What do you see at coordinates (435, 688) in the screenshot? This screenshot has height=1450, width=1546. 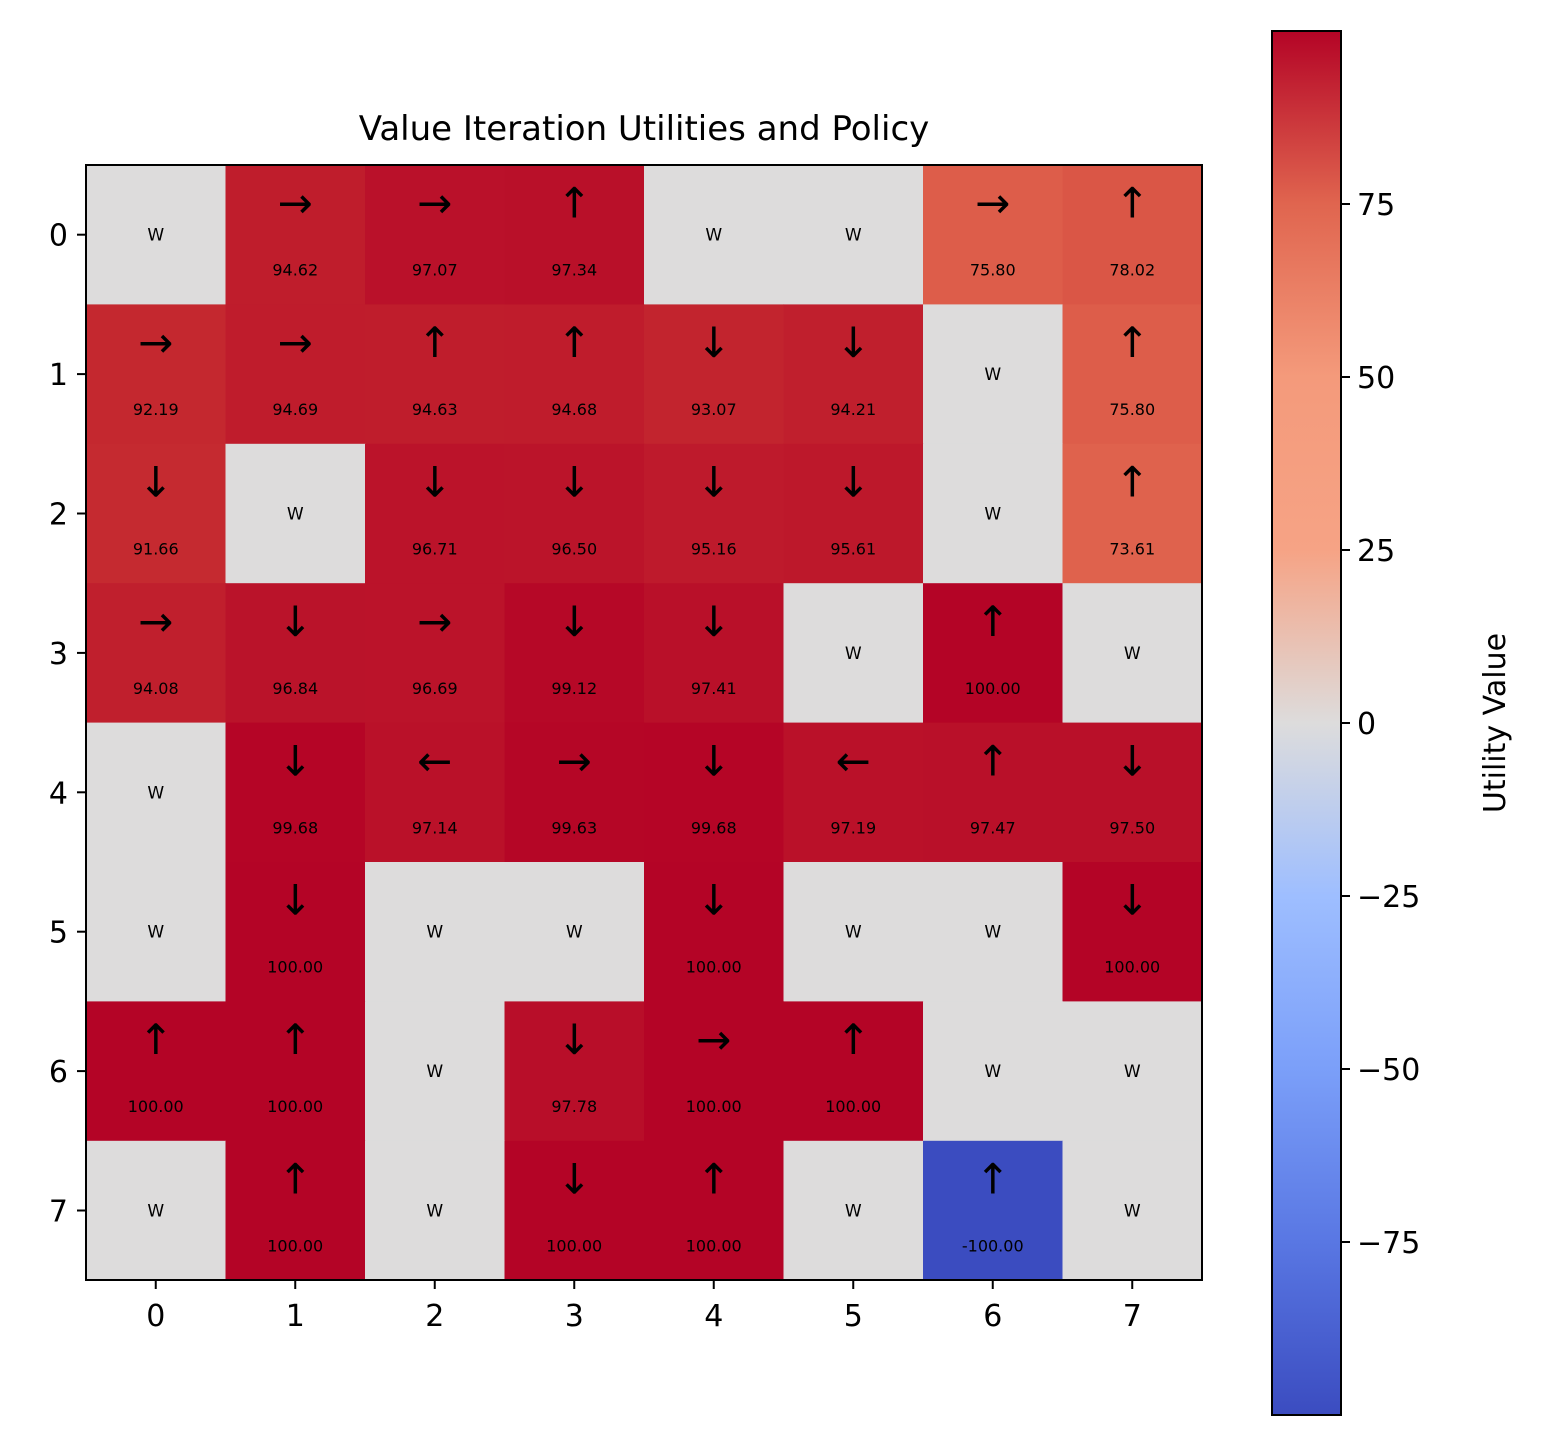 I see `utility-label: 96.69` at bounding box center [435, 688].